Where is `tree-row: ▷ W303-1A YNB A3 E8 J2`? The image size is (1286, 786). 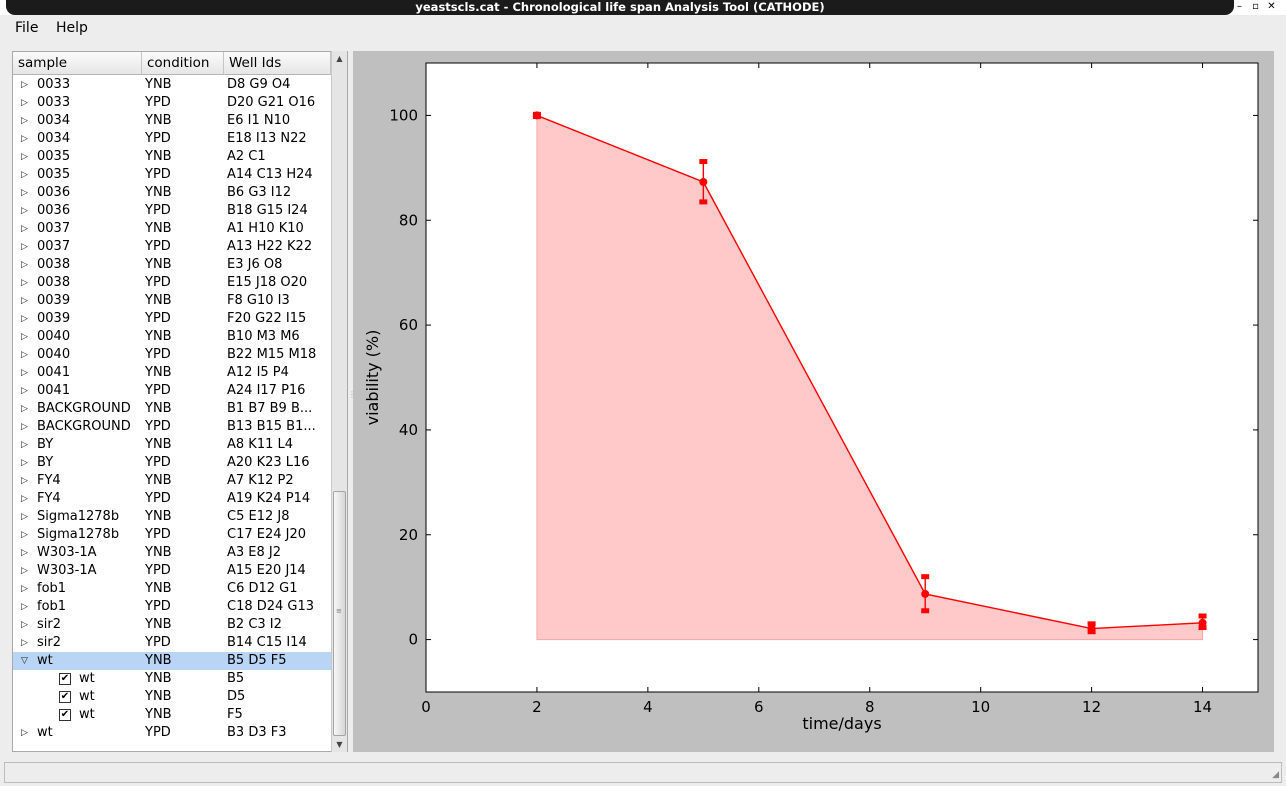 tree-row: ▷ W303-1A YNB A3 E8 J2 is located at coordinates (172, 553).